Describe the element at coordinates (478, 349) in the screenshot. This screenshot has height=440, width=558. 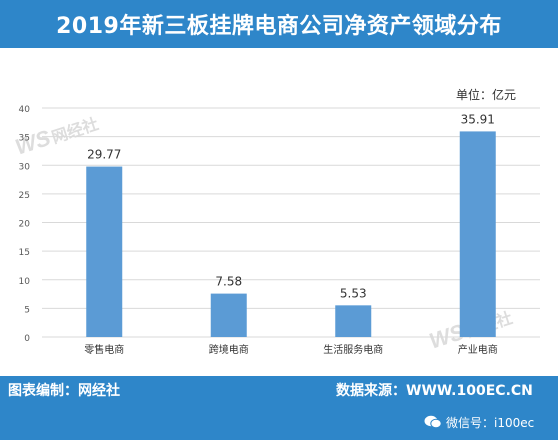
I see `x-tick-label: 产业电商` at that location.